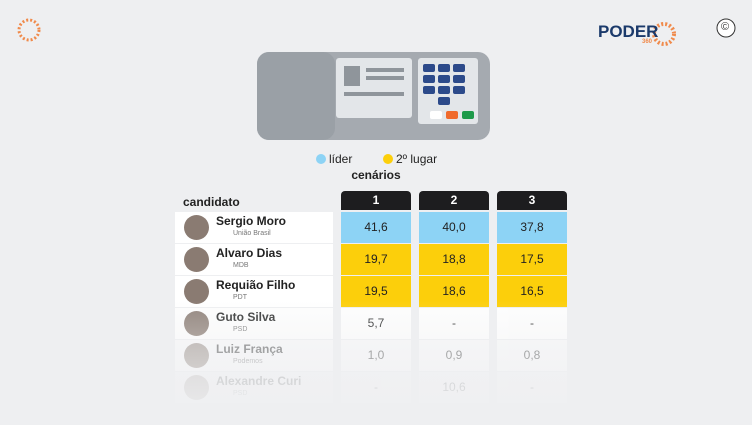 The width and height of the screenshot is (752, 425). What do you see at coordinates (246, 317) in the screenshot?
I see `candidate-name: Guto Silva` at bounding box center [246, 317].